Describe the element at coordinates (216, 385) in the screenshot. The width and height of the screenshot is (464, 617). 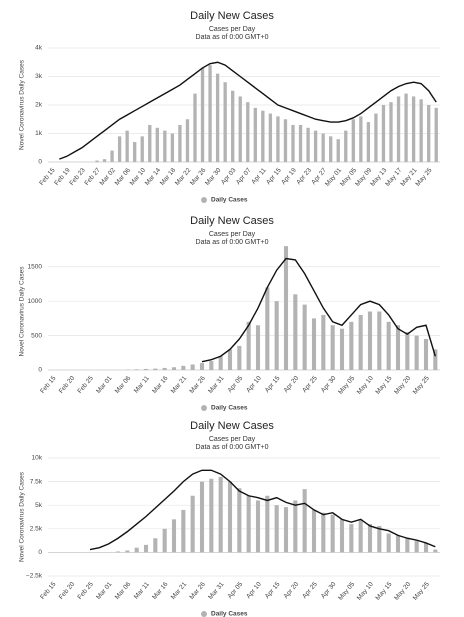
I see `x-tick-label: Mar 31` at that location.